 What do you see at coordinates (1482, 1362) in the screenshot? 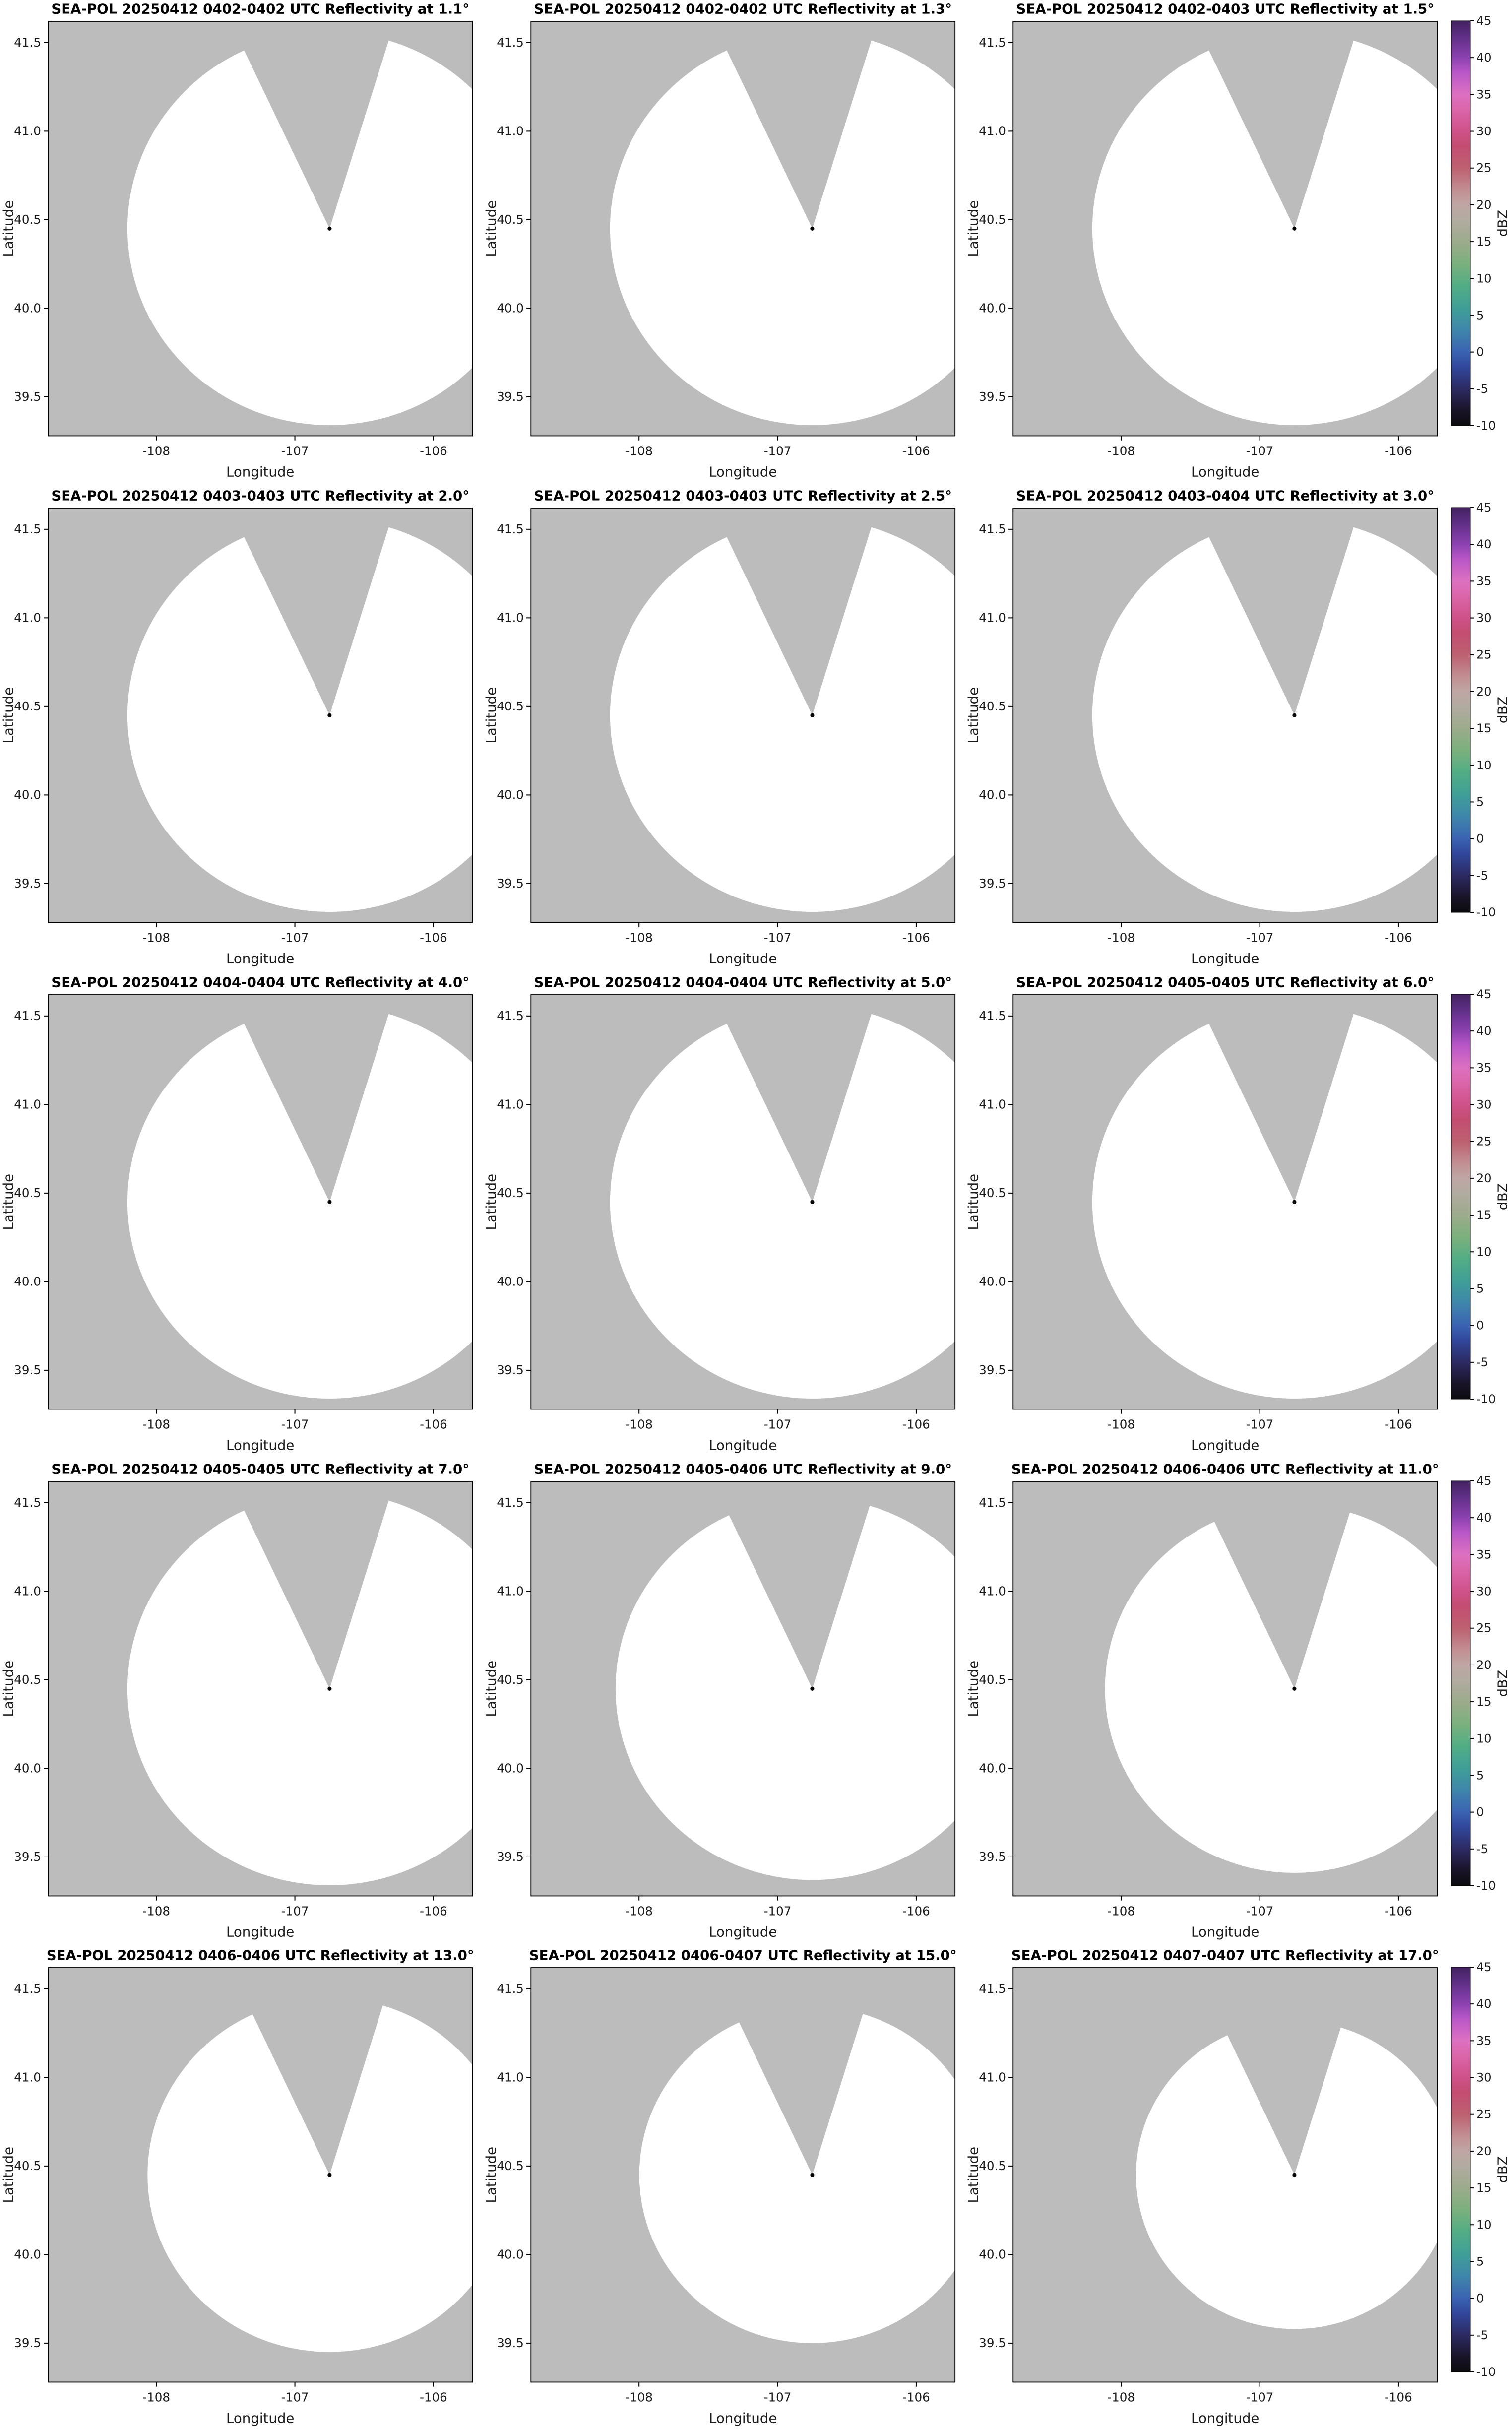
I see `colorbar-tick-label: -5` at bounding box center [1482, 1362].